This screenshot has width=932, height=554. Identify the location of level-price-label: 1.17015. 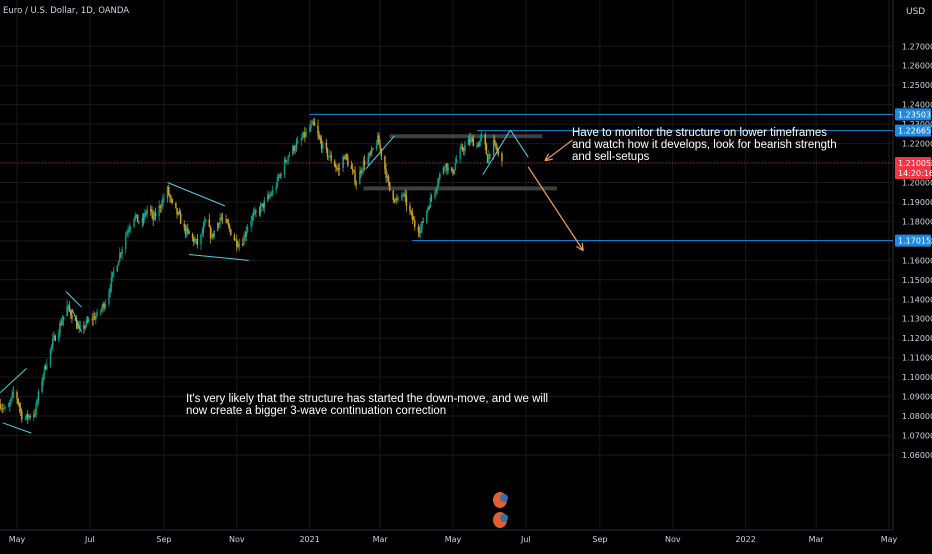
(914, 241).